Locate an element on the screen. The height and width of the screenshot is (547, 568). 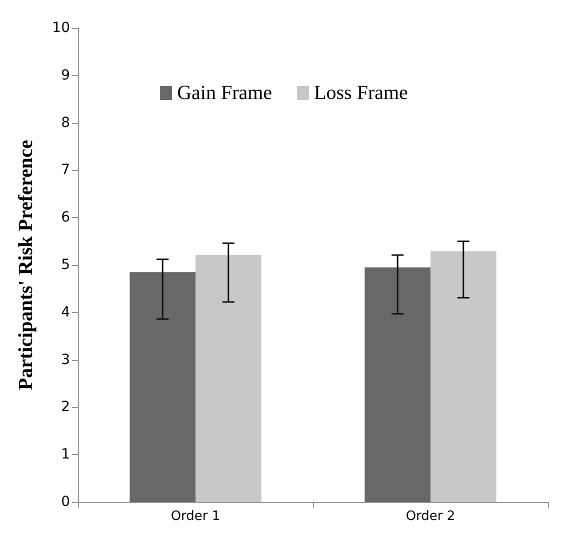
y-tick-label: 10 is located at coordinates (61, 28).